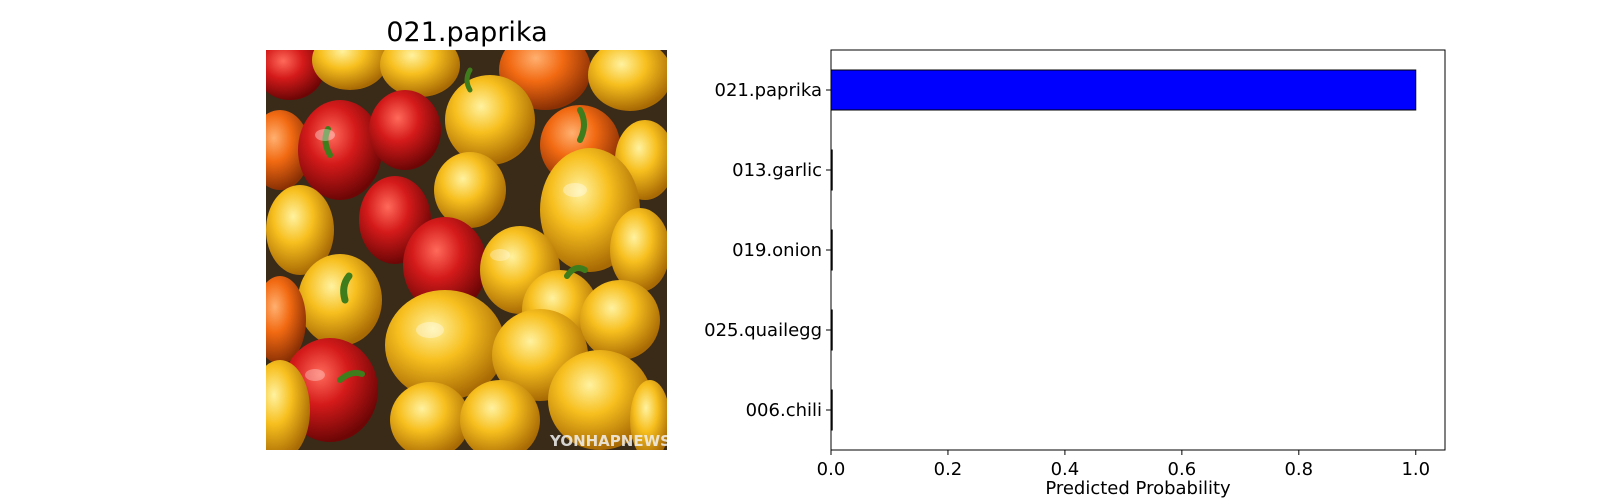 Image resolution: width=1600 pixels, height=500 pixels. Describe the element at coordinates (1123, 90) in the screenshot. I see `bar` at that location.